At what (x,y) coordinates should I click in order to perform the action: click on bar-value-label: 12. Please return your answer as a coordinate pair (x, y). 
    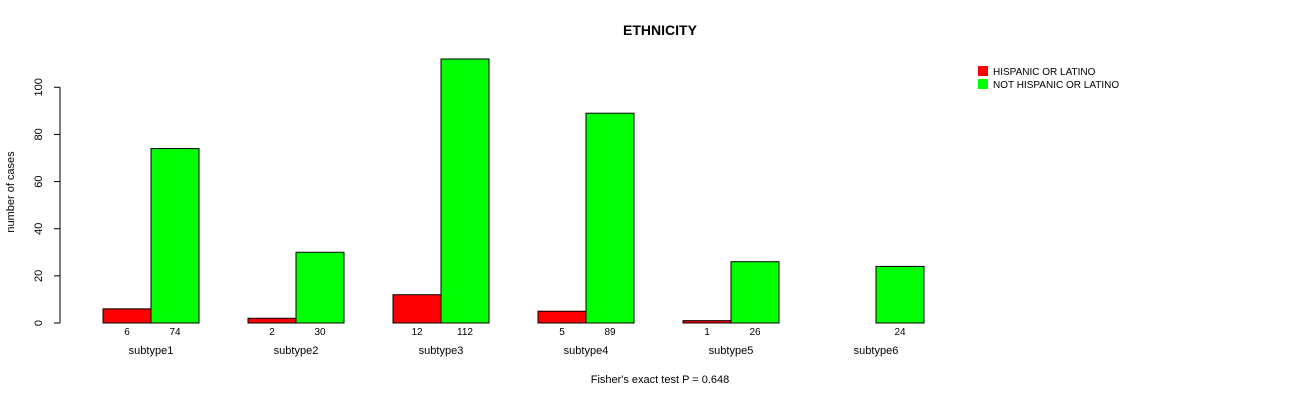
    Looking at the image, I should click on (417, 332).